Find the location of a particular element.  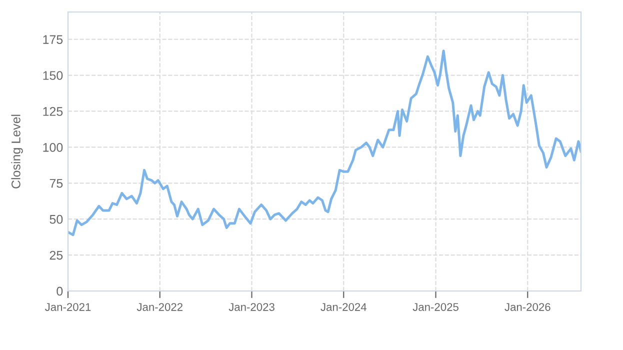

y-tick-label: 125 is located at coordinates (53, 111).